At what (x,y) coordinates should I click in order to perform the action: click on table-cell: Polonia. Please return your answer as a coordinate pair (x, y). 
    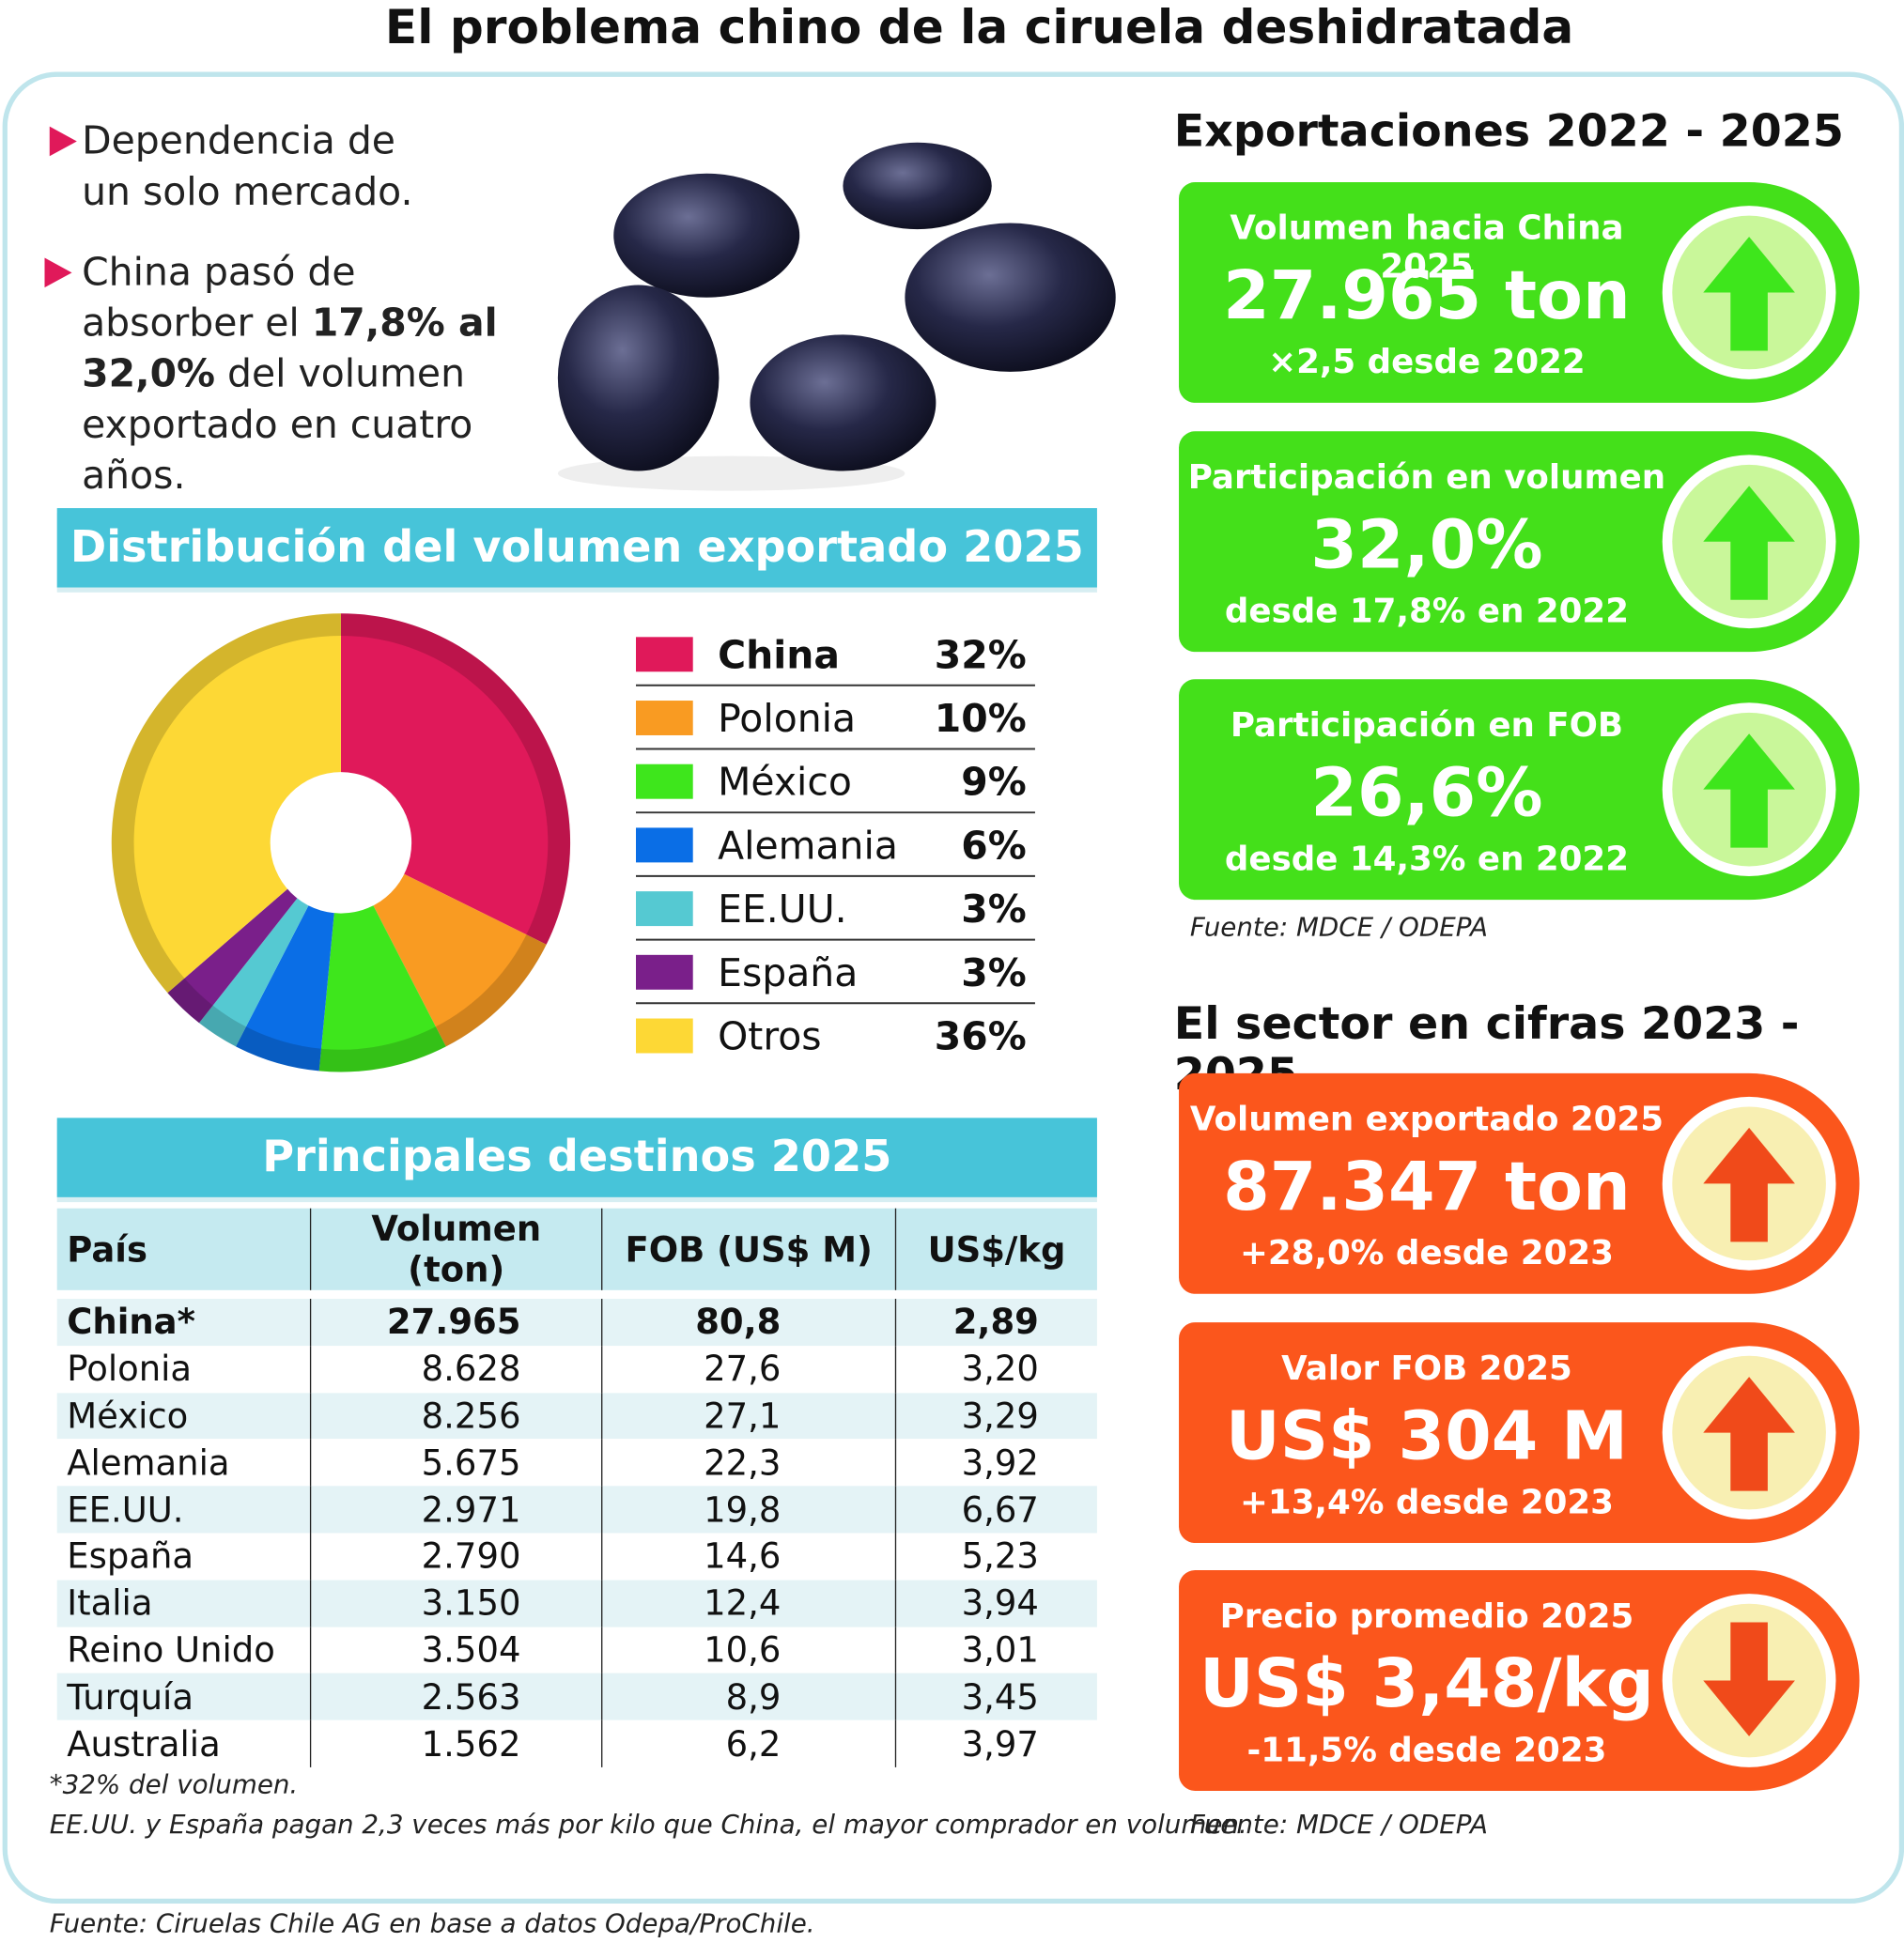
    Looking at the image, I should click on (130, 1369).